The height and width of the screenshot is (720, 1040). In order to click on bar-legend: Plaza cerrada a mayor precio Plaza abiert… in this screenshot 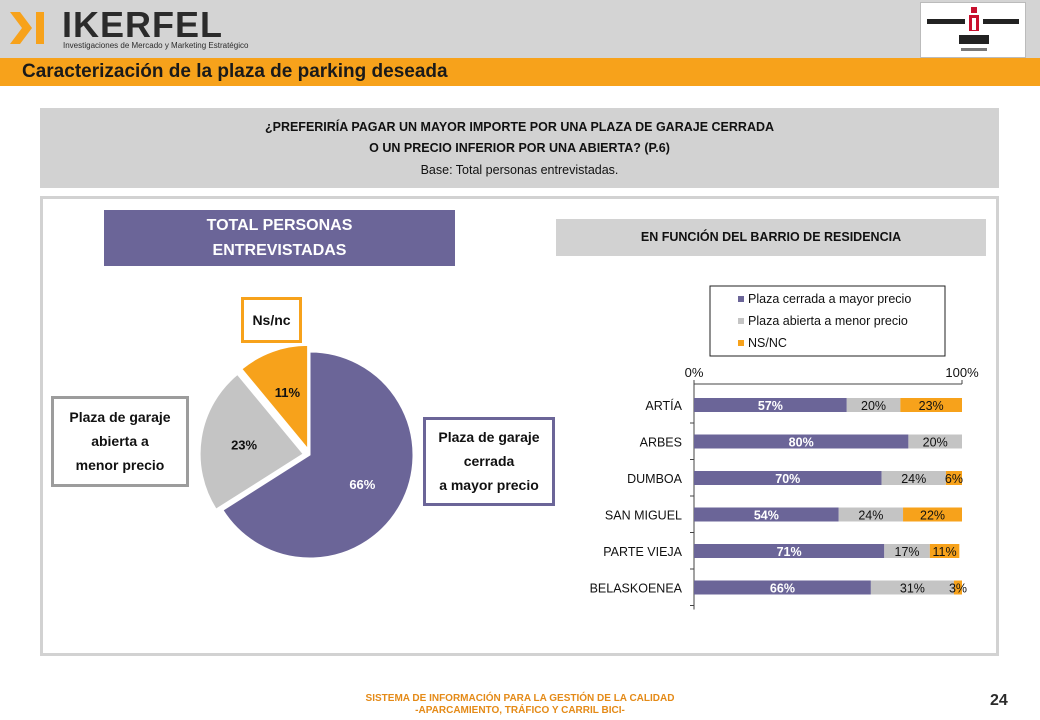, I will do `click(827, 321)`.